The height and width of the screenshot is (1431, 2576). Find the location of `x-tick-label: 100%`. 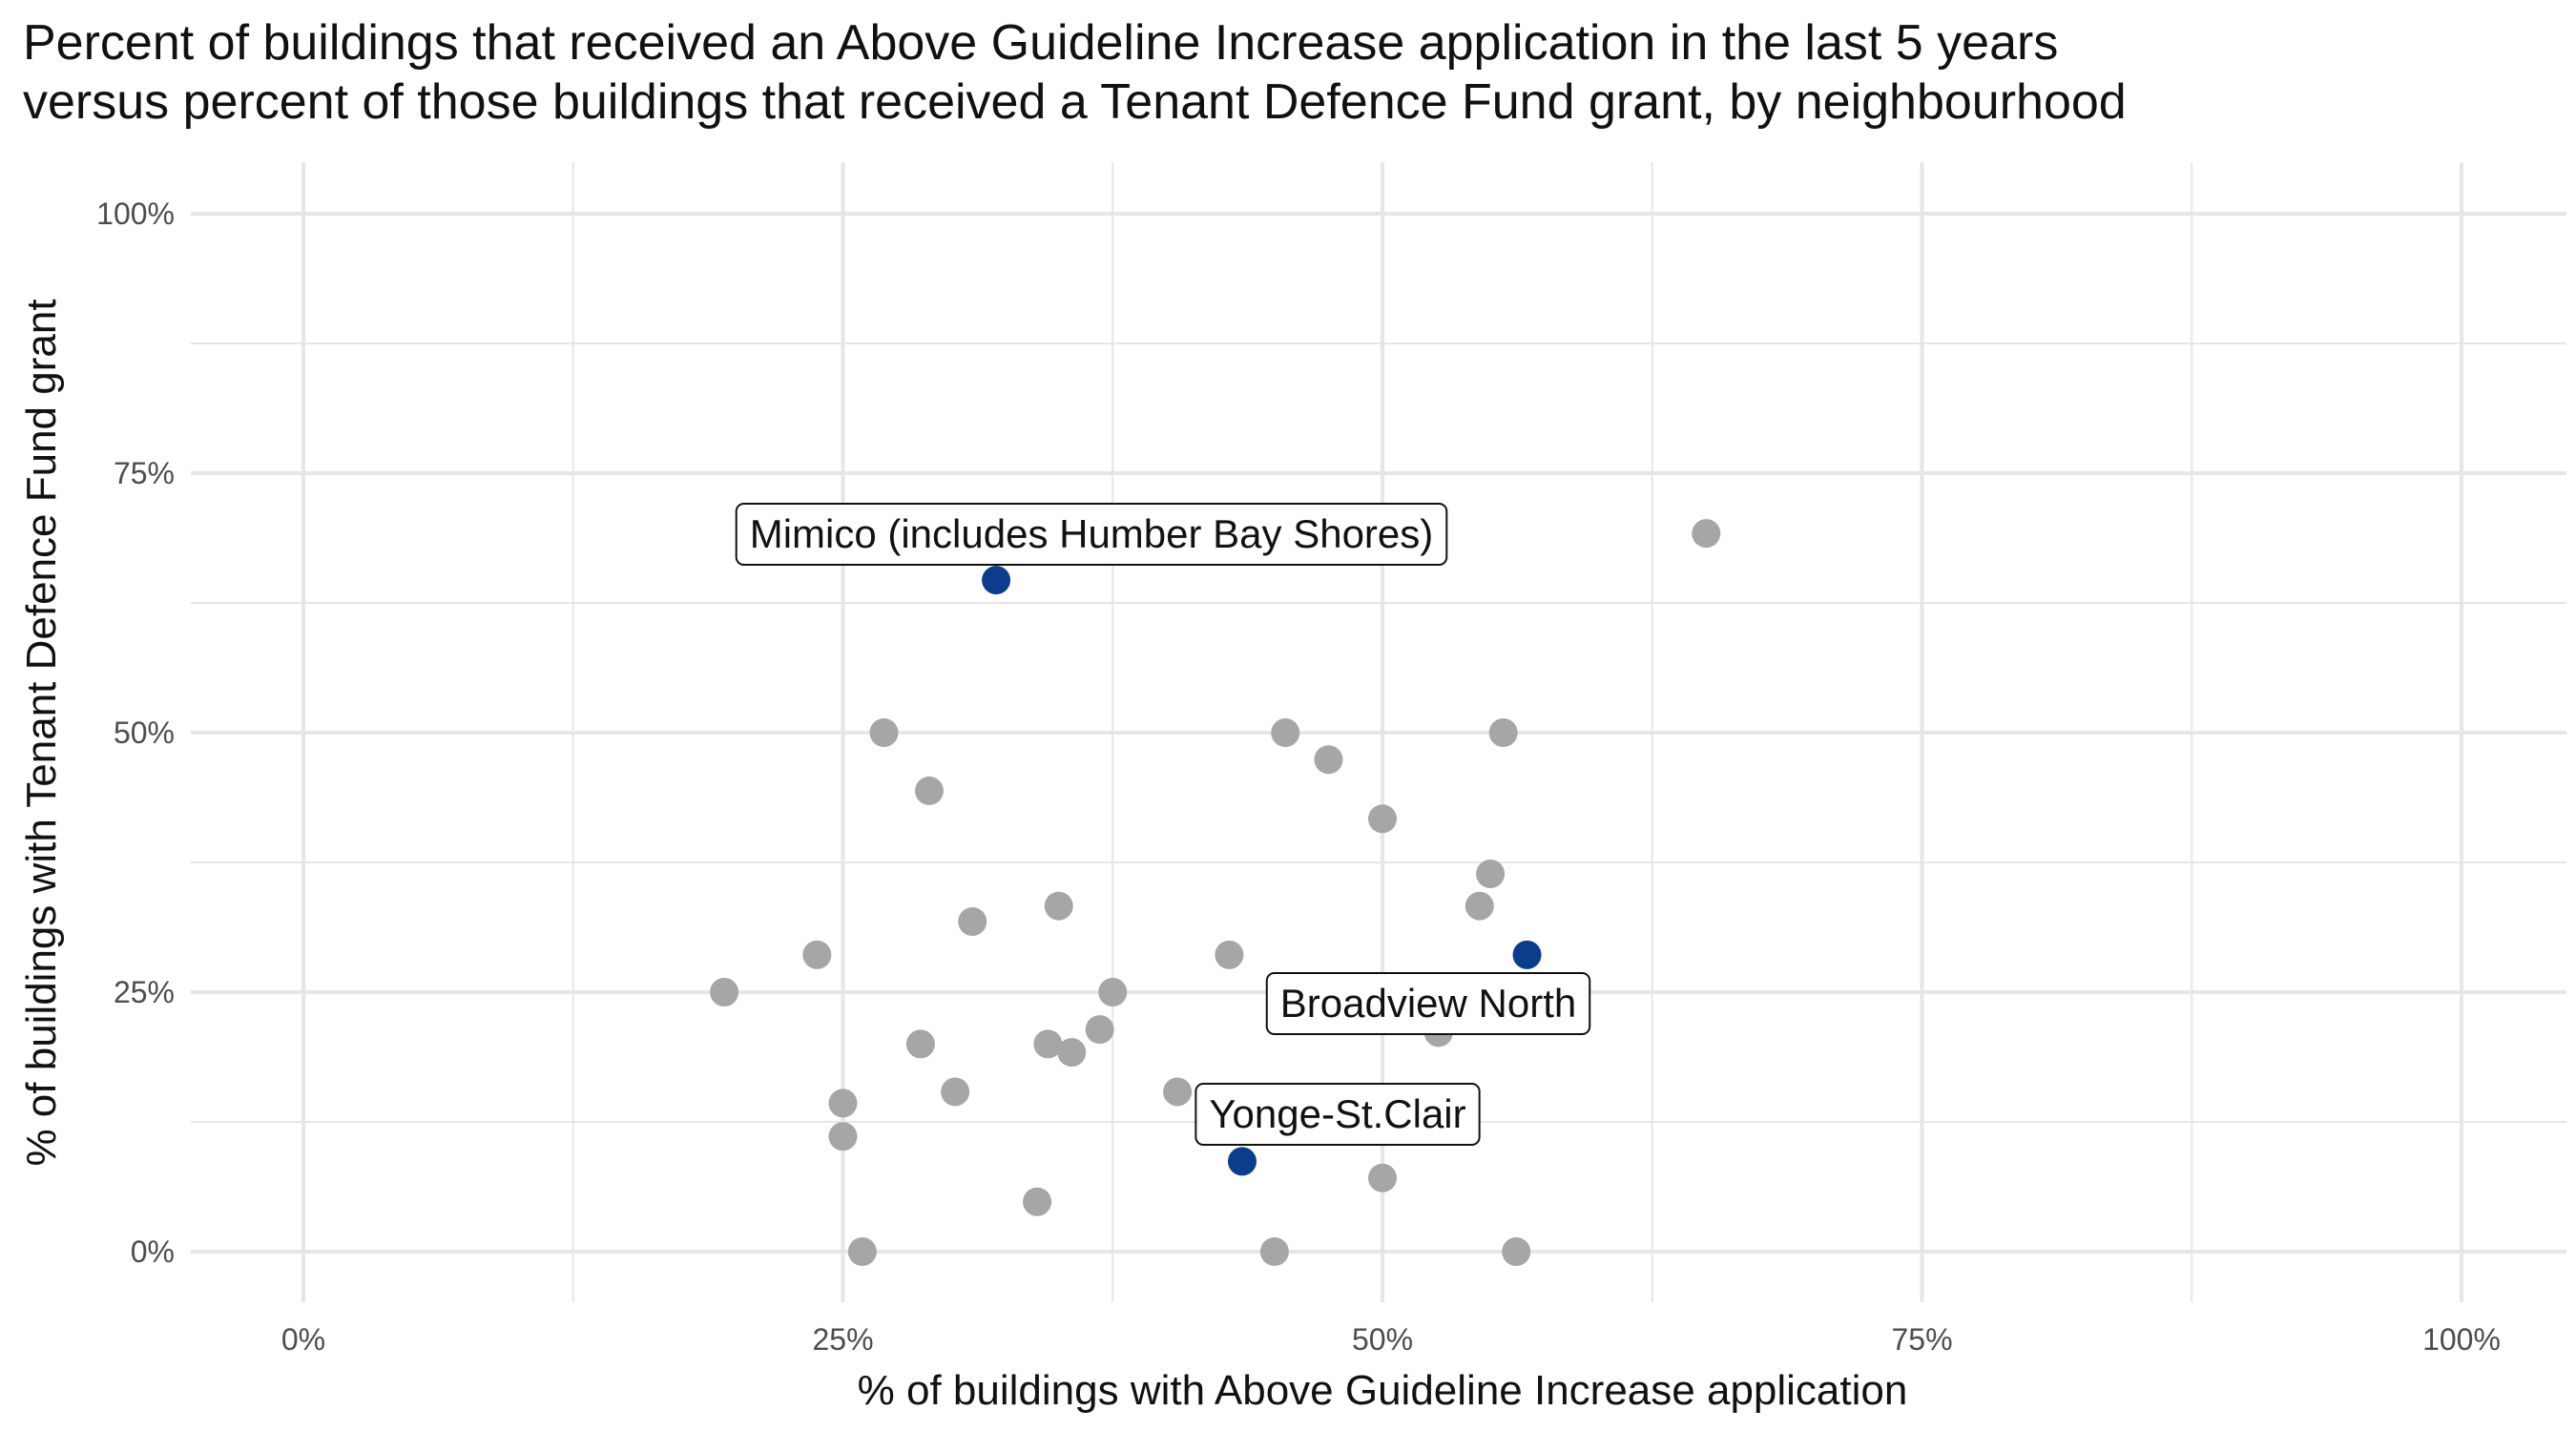

x-tick-label: 100% is located at coordinates (2461, 1340).